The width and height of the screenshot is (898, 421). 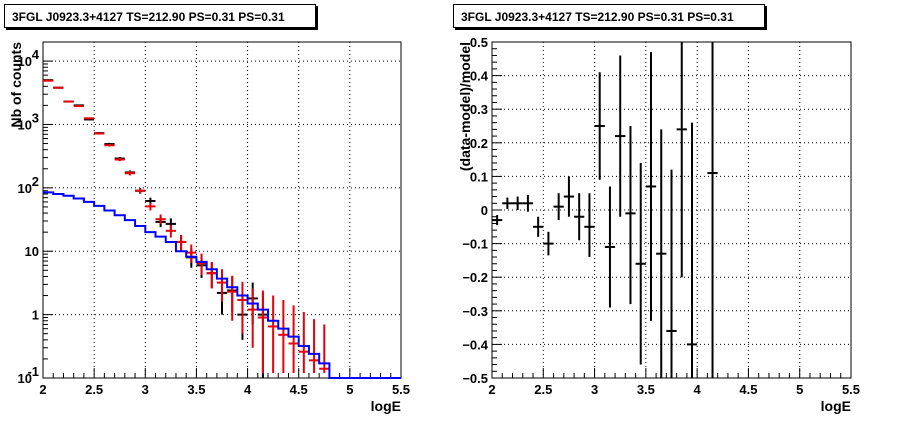 What do you see at coordinates (479, 143) in the screenshot?
I see `right-y-tick-label: 0.2` at bounding box center [479, 143].